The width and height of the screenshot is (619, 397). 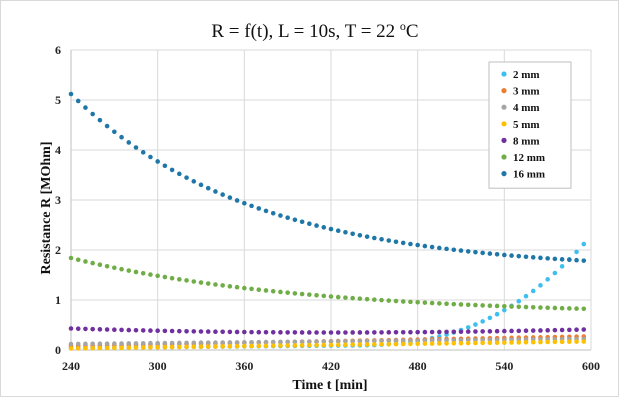 What do you see at coordinates (58, 50) in the screenshot?
I see `y-tick-label: 6` at bounding box center [58, 50].